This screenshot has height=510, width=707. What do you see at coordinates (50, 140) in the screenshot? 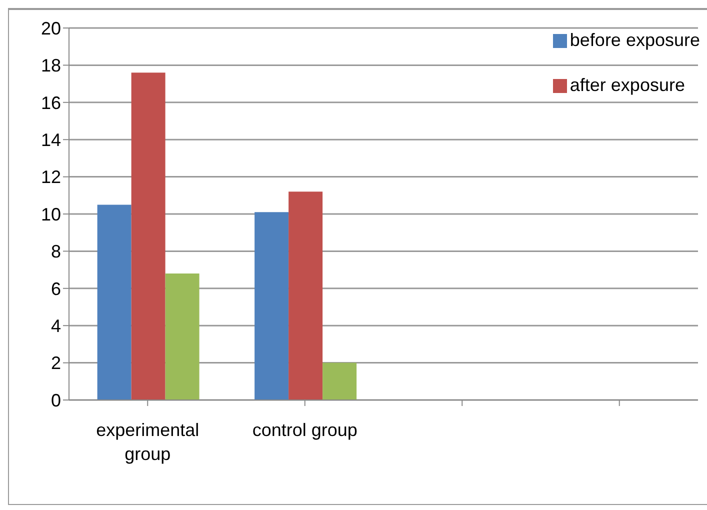
I see `y-tick-label: 14` at bounding box center [50, 140].